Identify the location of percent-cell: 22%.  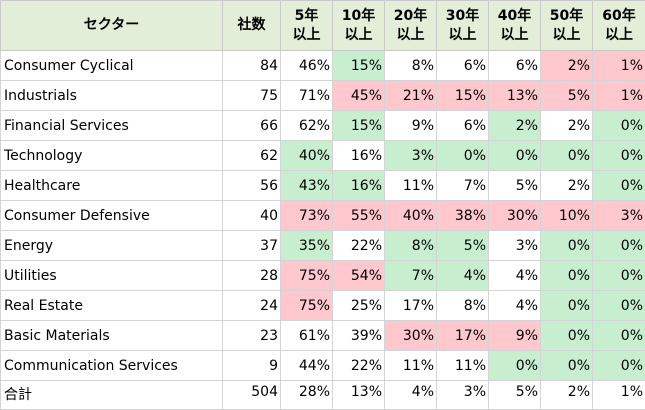
(359, 246).